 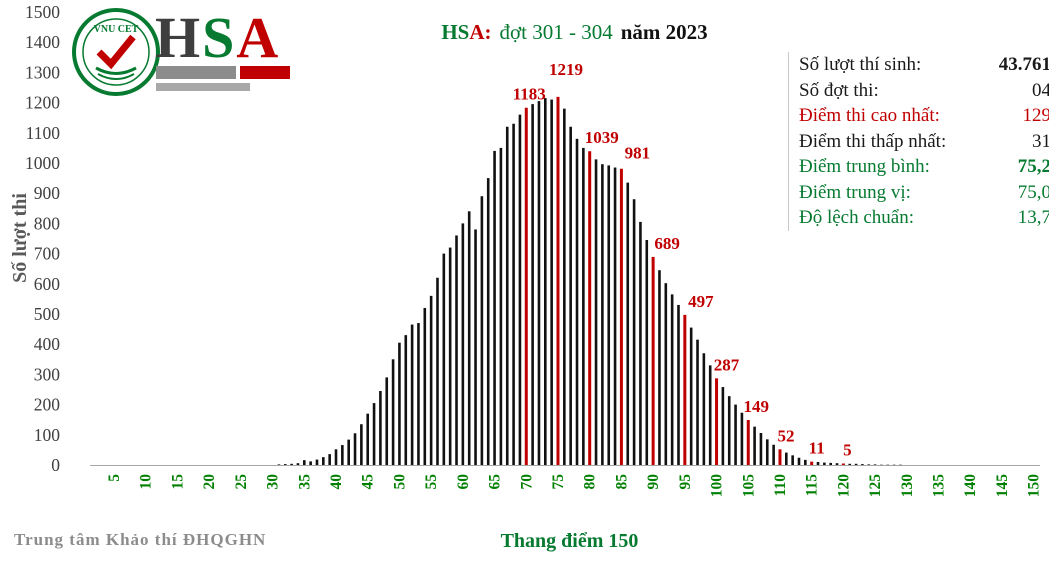 What do you see at coordinates (42, 72) in the screenshot?
I see `y-tick-label: 1300` at bounding box center [42, 72].